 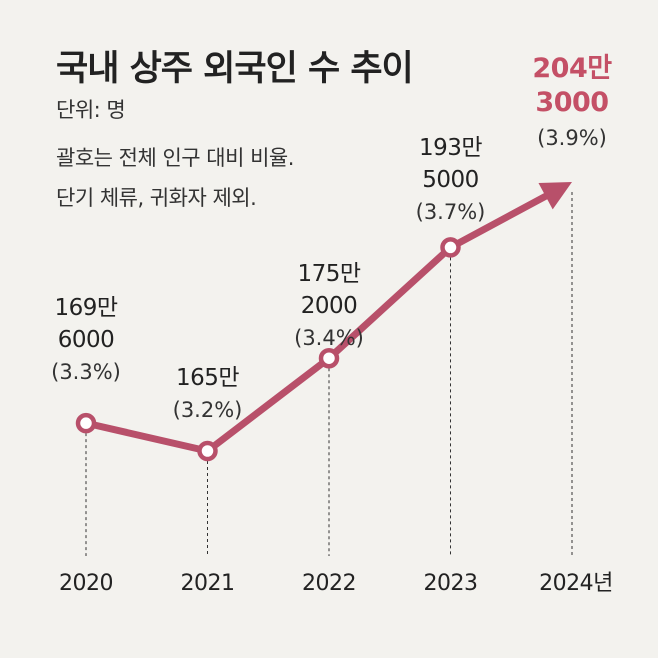 I want to click on data-point-2021, so click(x=207, y=451).